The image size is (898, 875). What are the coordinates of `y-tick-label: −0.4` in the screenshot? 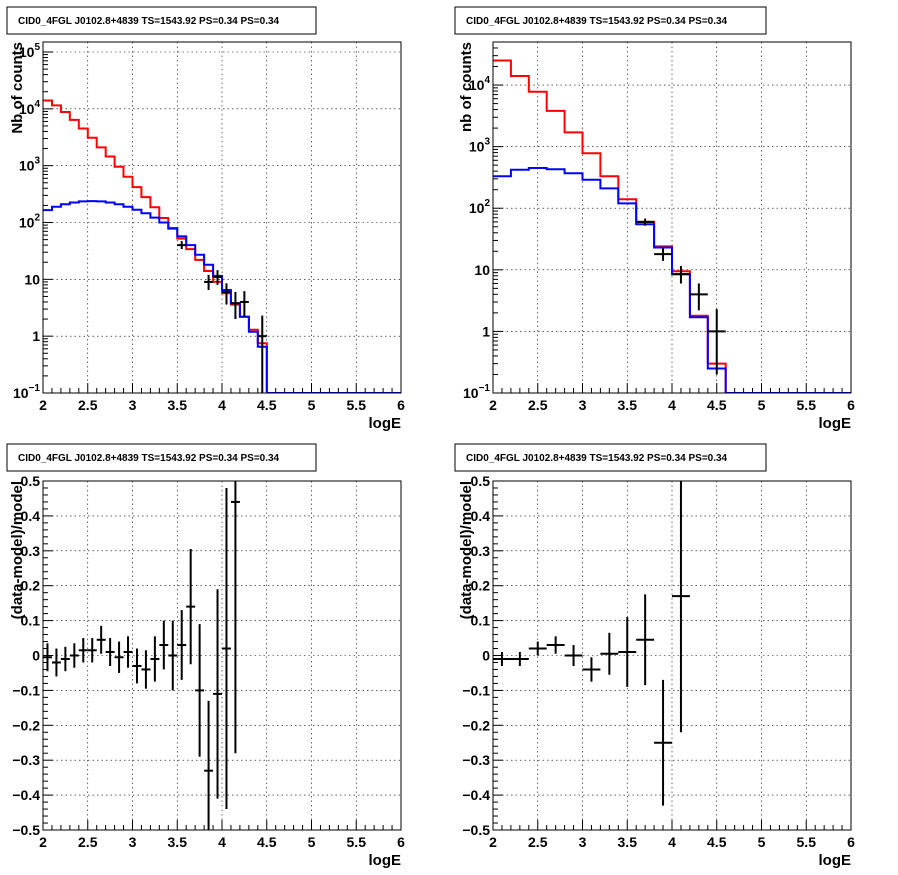 It's located at (26, 795).